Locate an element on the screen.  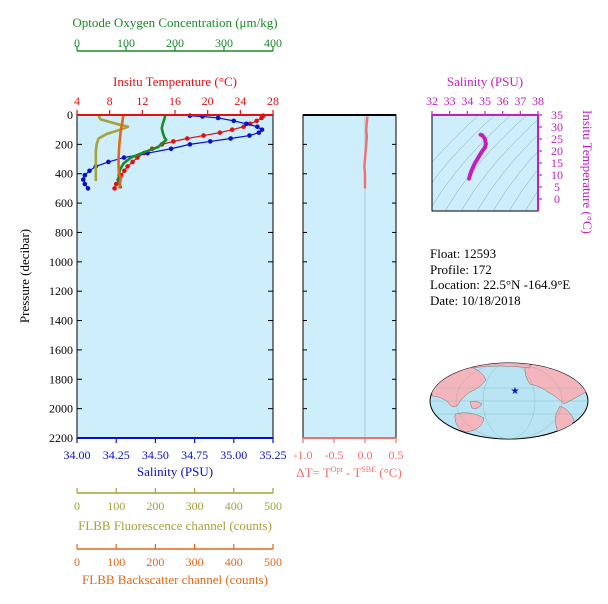
salinity-tick-label: 34.25 is located at coordinates (116, 455).